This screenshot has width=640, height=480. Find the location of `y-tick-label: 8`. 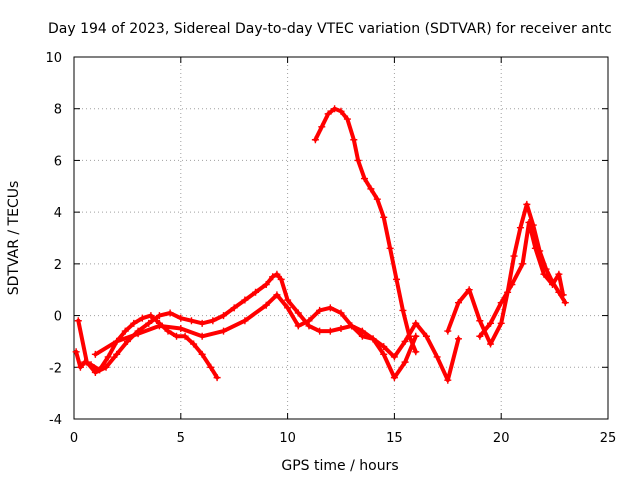

y-tick-label: 8 is located at coordinates (58, 110).